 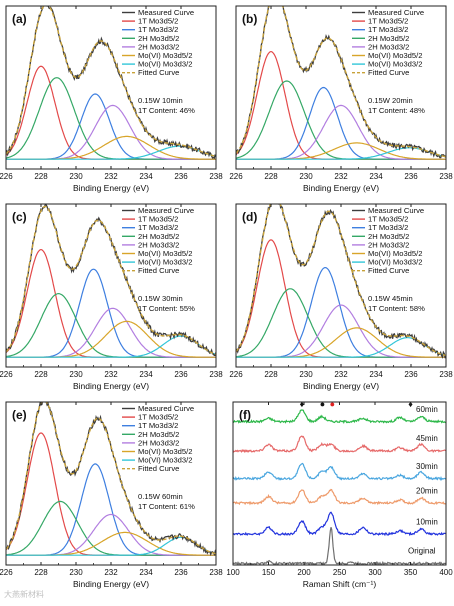 What do you see at coordinates (24, 594) in the screenshot?
I see `watermark-text: 大燕新材料` at bounding box center [24, 594].